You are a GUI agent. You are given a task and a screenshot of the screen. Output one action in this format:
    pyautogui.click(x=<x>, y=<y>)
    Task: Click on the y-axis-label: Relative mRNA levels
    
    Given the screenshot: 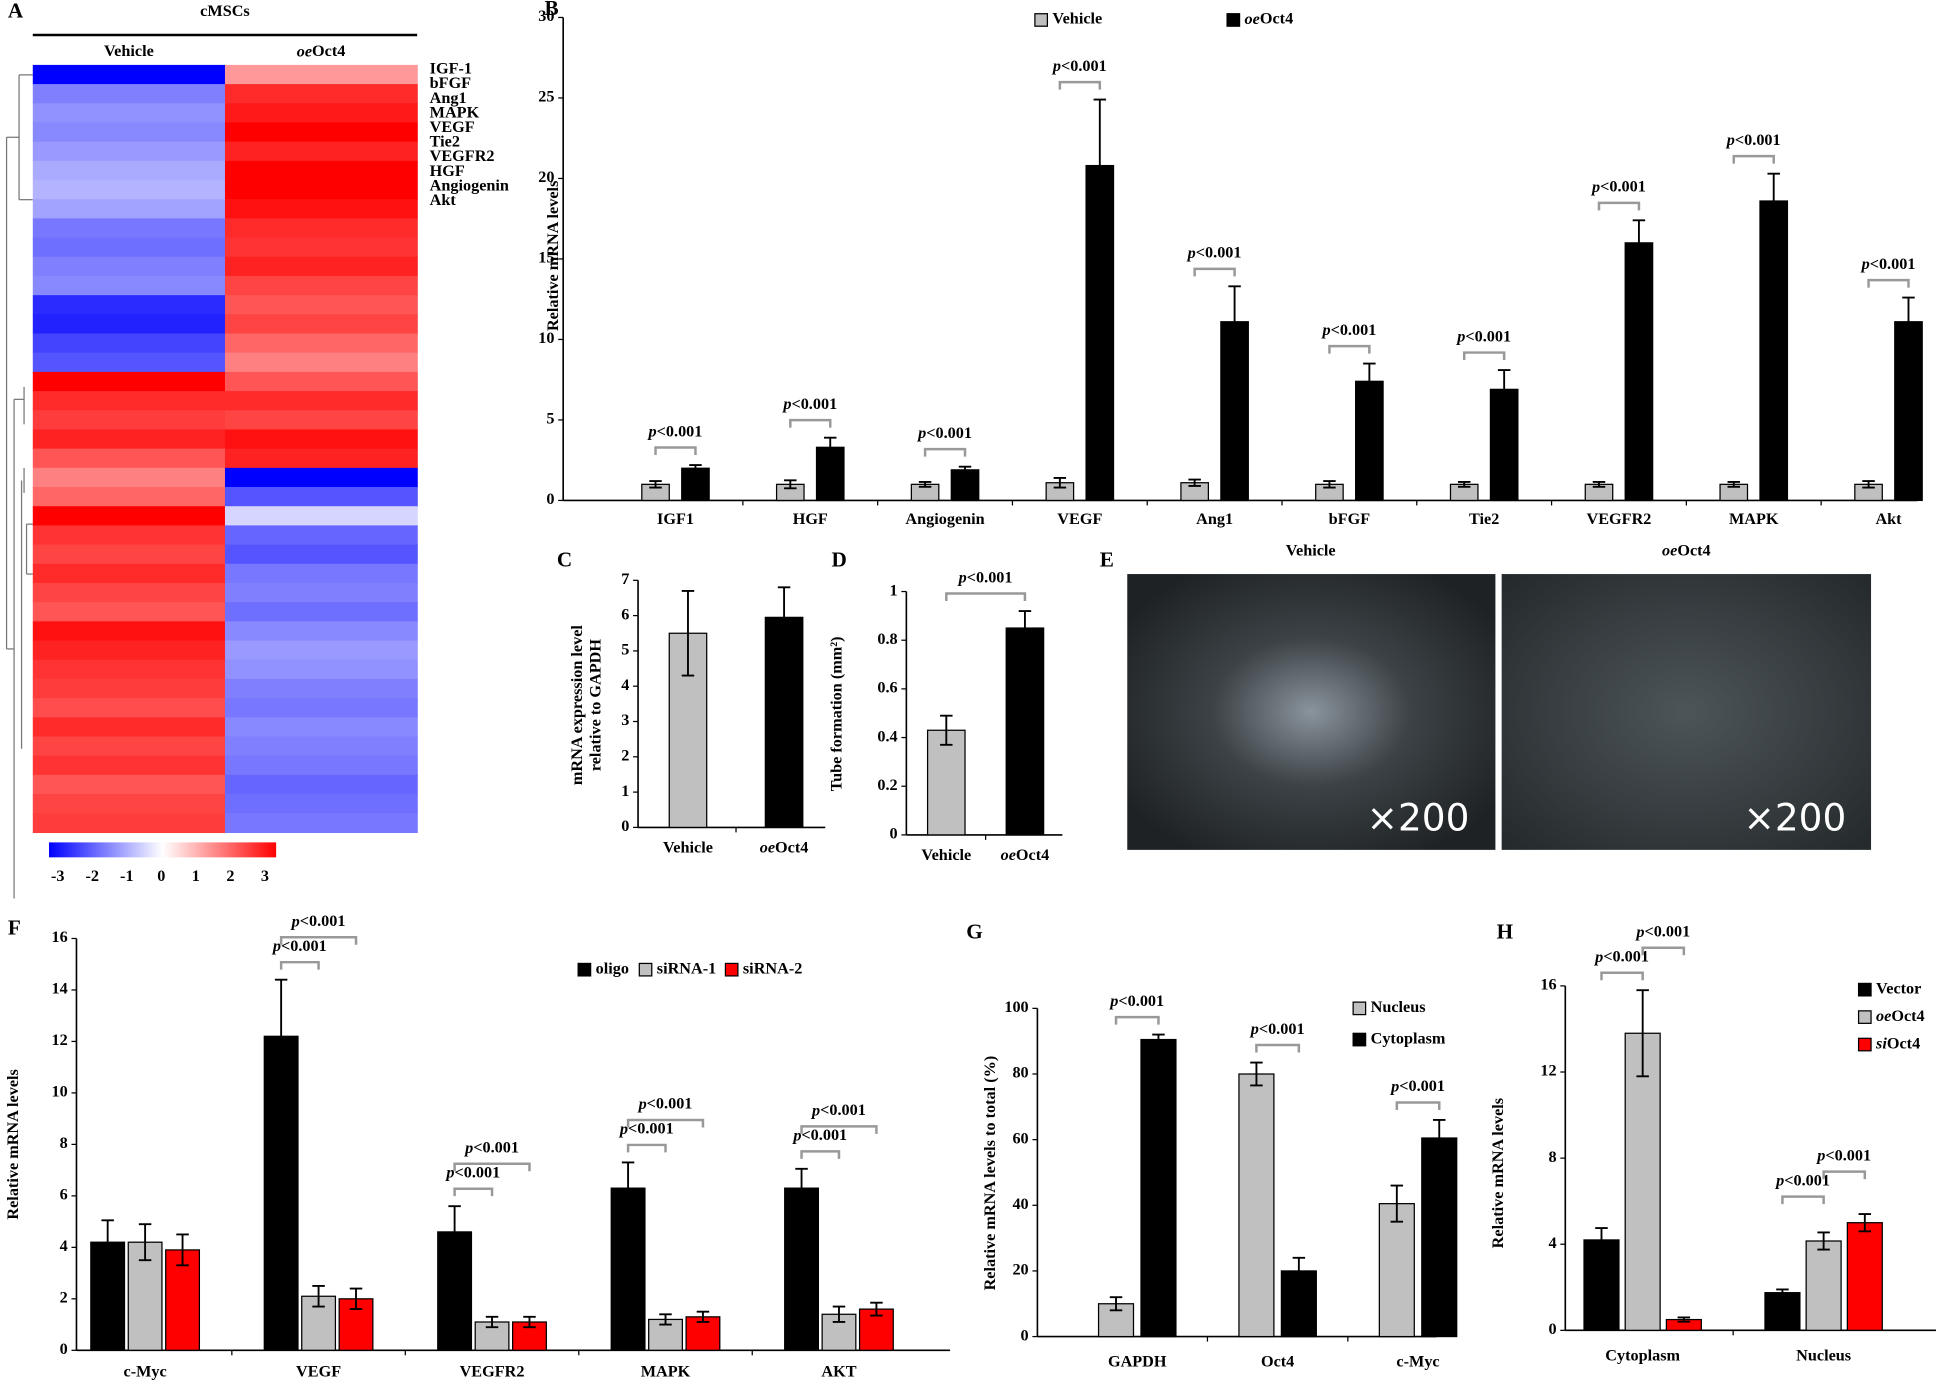 What is the action you would take?
    pyautogui.click(x=1498, y=1173)
    